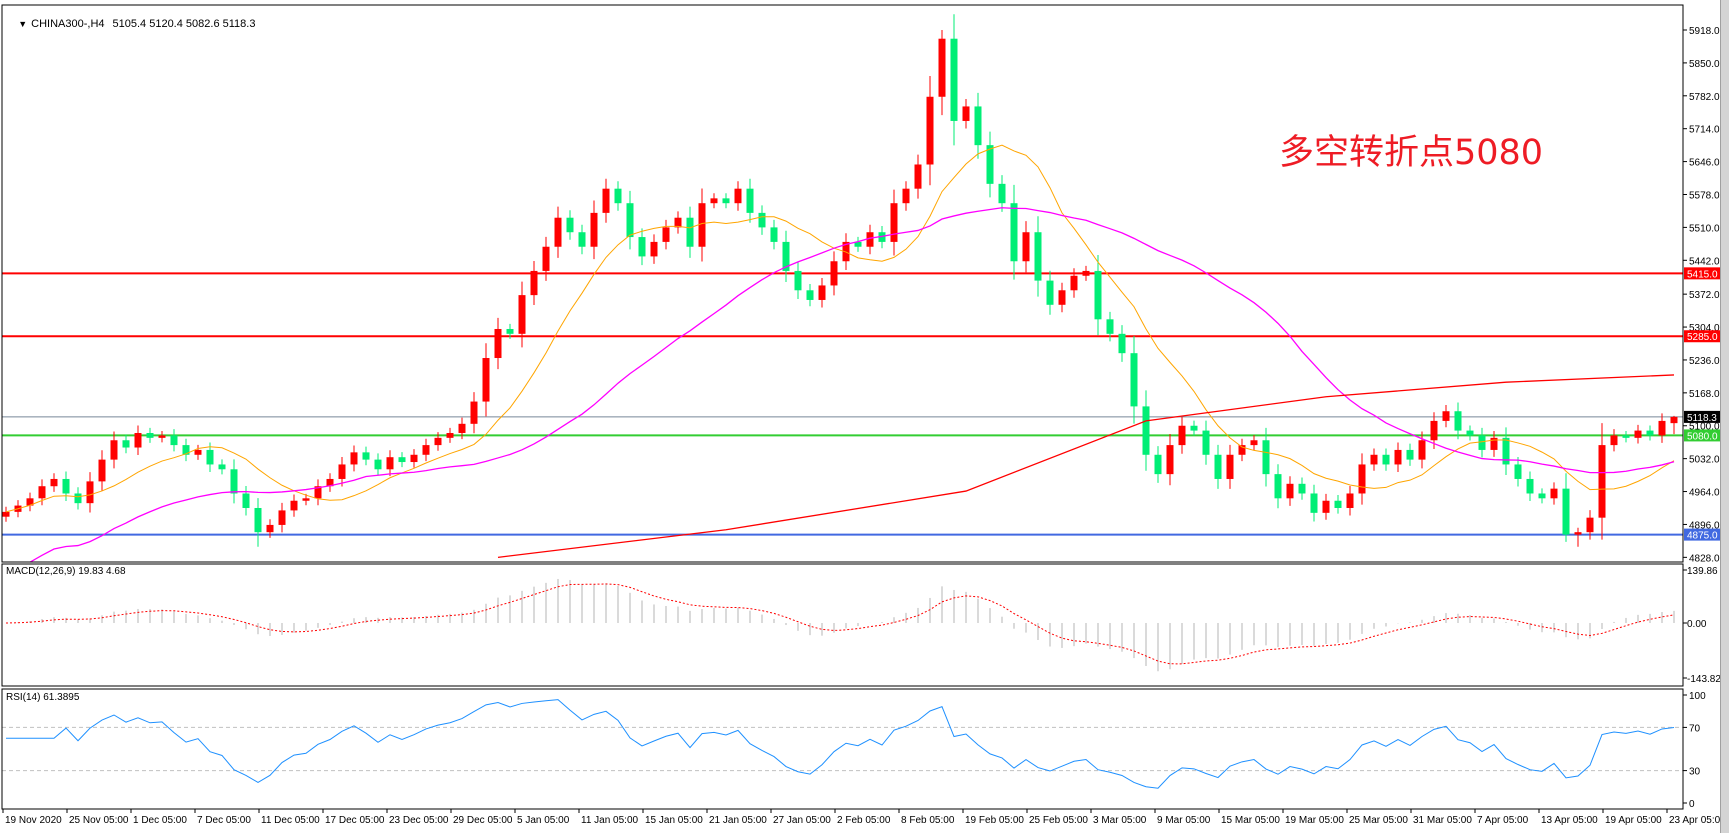 The width and height of the screenshot is (1729, 833). I want to click on price-tick-label: 4964.0, so click(1704, 493).